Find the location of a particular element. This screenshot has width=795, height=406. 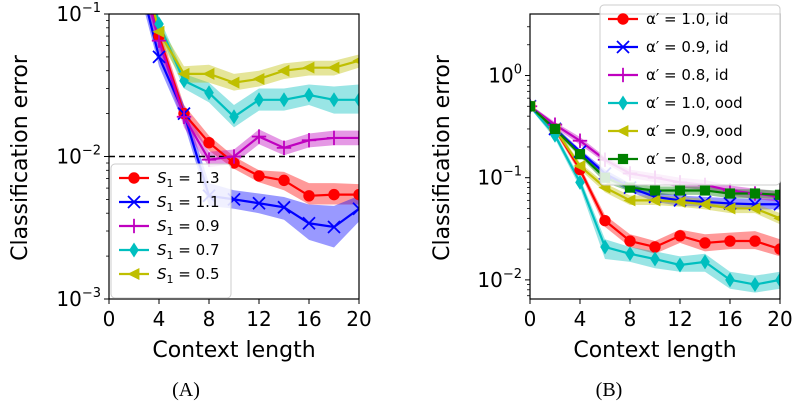

panel-b-y-tick-exp-0: −2 is located at coordinates (512, 274).